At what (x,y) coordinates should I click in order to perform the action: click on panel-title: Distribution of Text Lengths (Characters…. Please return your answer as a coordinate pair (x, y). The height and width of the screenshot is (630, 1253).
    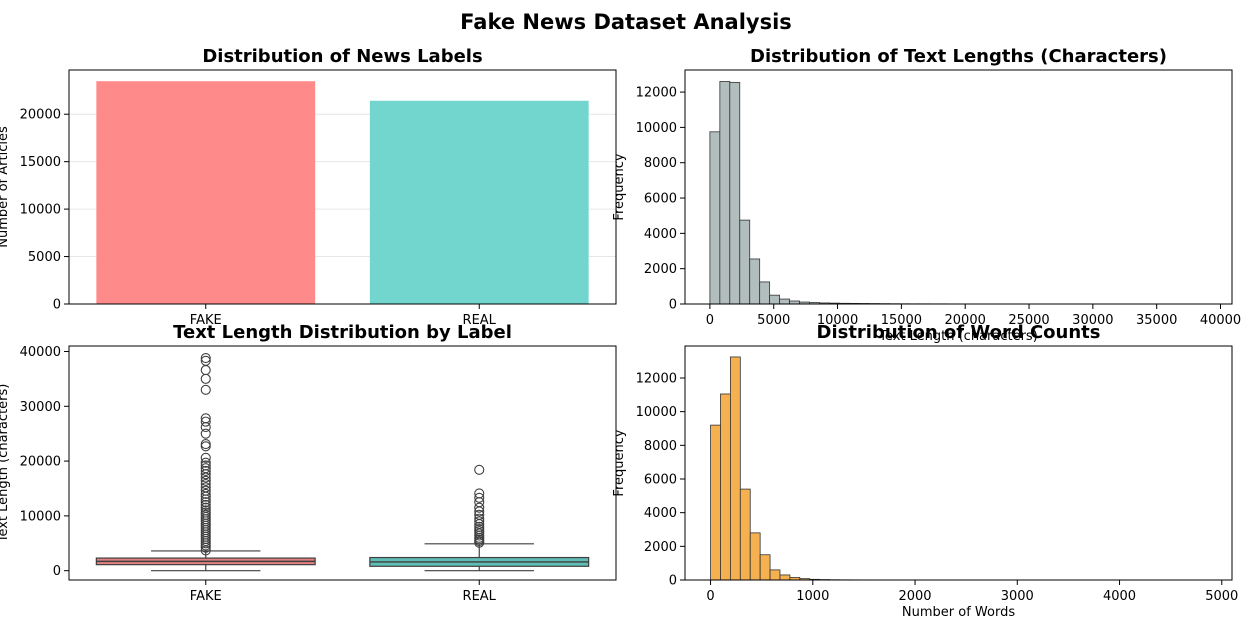
    Looking at the image, I should click on (958, 56).